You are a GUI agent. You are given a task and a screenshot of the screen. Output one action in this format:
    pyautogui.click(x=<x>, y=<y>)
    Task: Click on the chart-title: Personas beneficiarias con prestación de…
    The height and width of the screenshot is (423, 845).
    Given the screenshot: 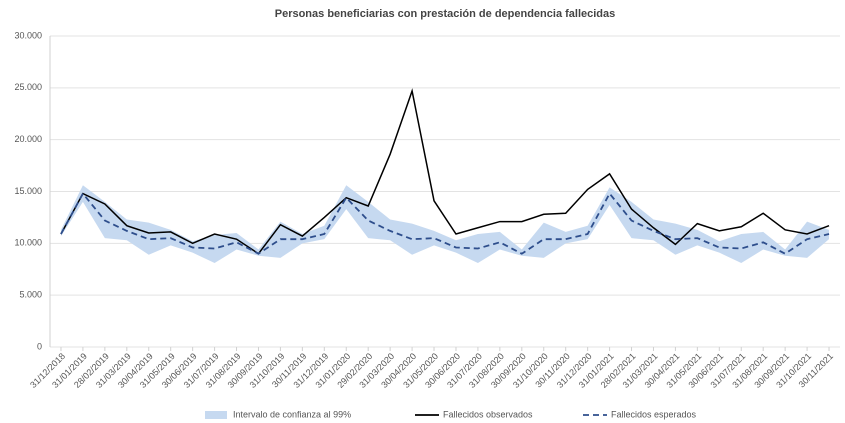 What is the action you would take?
    pyautogui.click(x=445, y=14)
    